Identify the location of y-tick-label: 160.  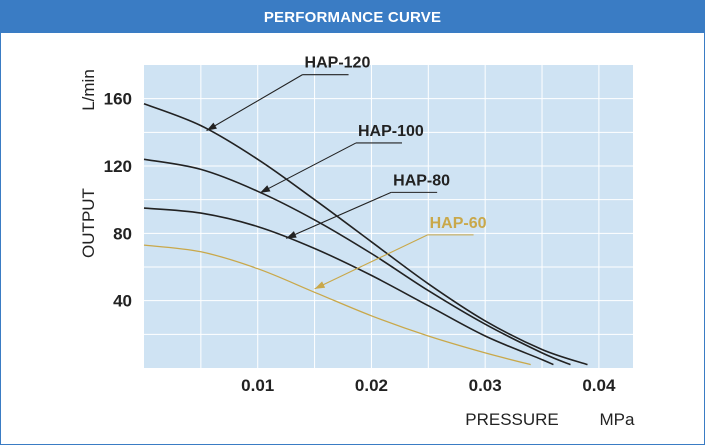
(118, 99).